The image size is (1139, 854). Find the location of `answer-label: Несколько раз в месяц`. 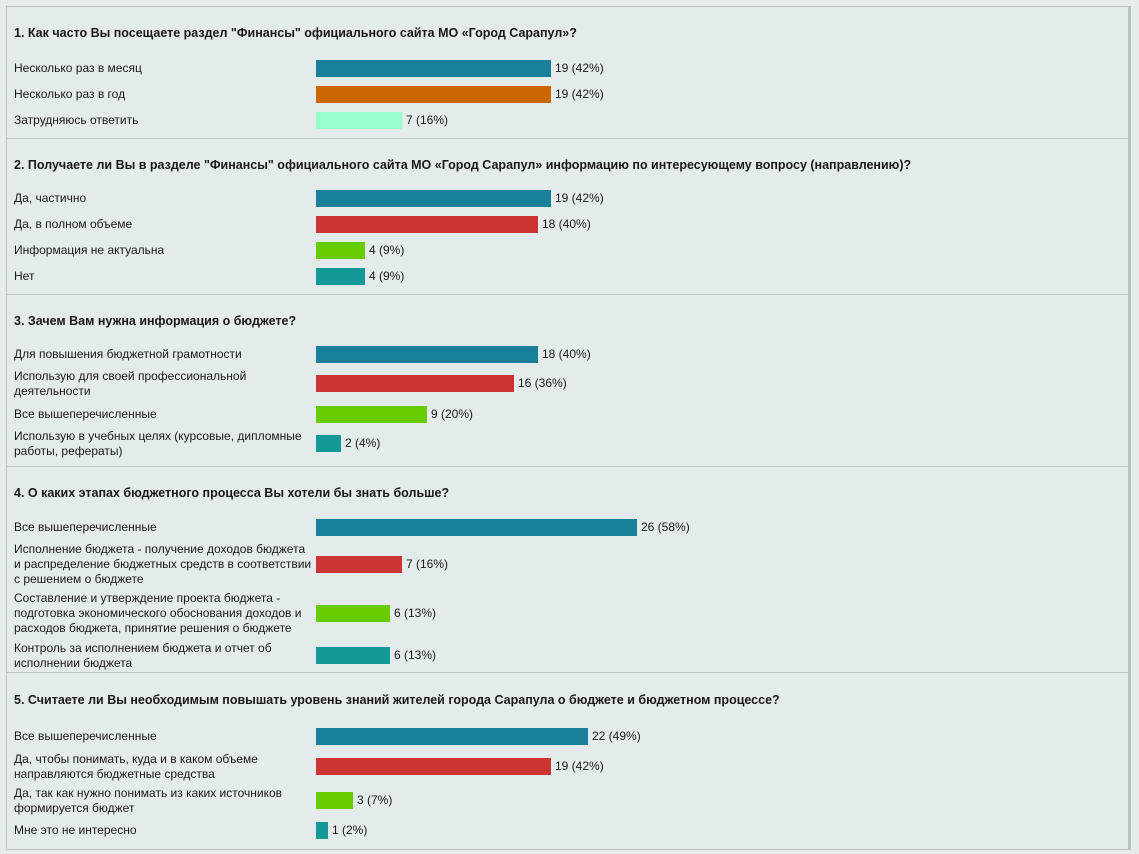

answer-label: Несколько раз в месяц is located at coordinates (78, 68).